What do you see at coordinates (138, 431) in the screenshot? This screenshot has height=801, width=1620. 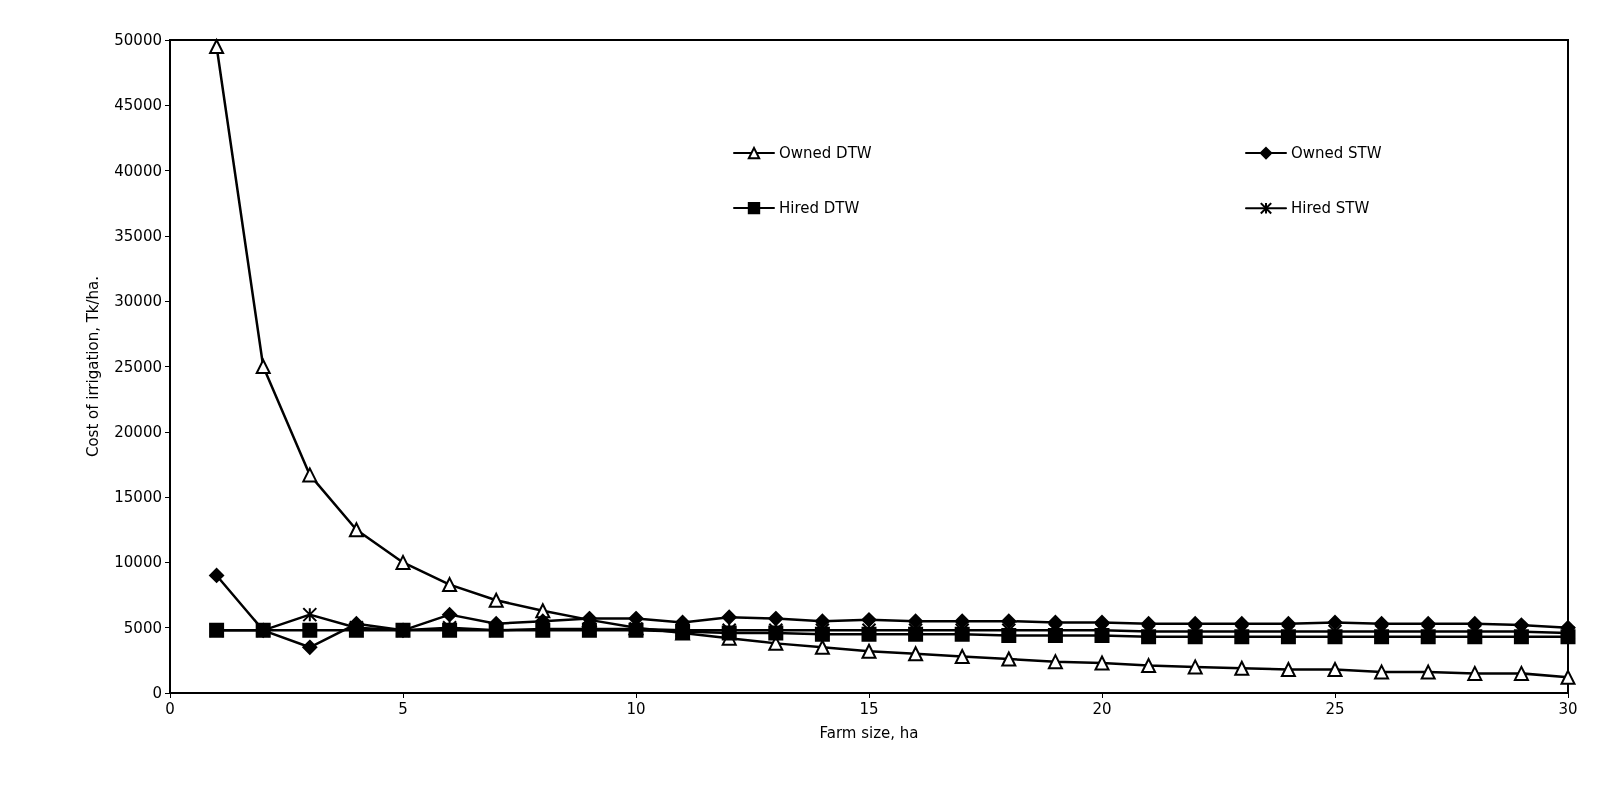 I see `y-tick-label: 20000` at bounding box center [138, 431].